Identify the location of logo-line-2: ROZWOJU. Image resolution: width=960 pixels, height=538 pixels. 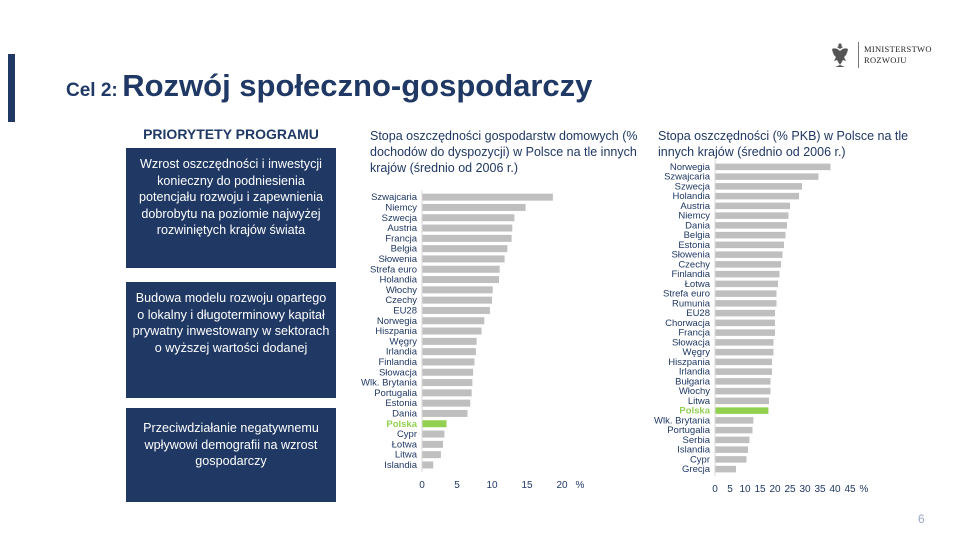
(885, 60).